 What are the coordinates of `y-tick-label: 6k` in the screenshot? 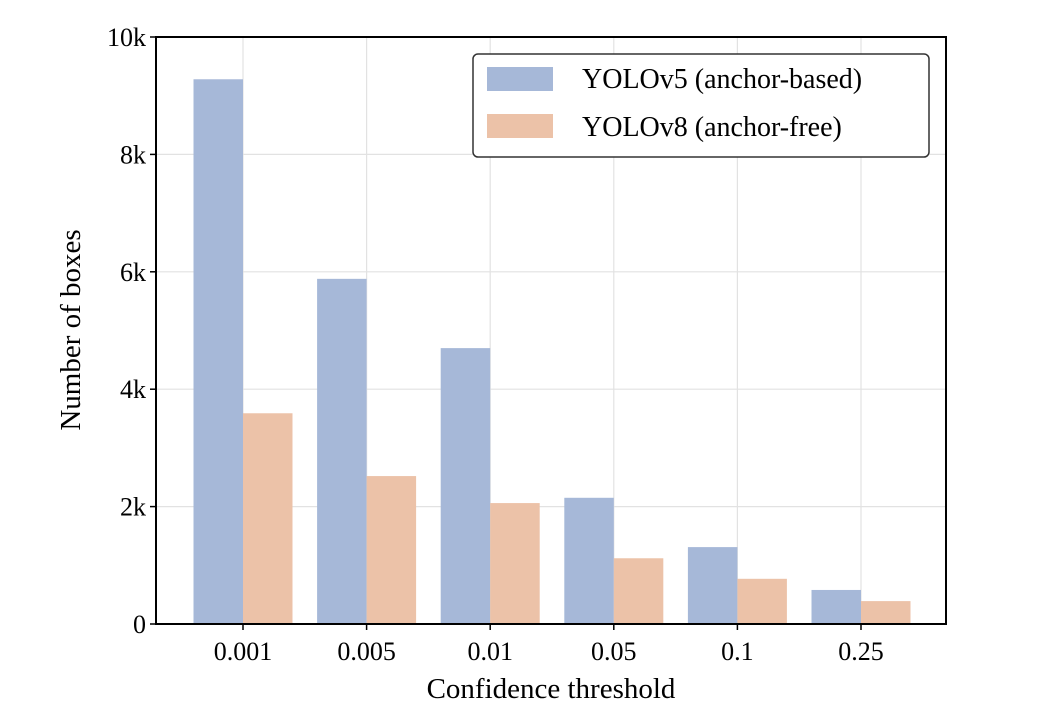 It's located at (133, 272).